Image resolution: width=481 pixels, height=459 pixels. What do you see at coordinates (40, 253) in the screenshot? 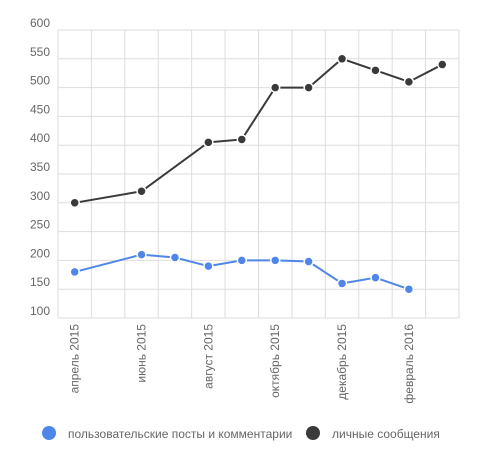
I see `y-tick-label: 200` at bounding box center [40, 253].